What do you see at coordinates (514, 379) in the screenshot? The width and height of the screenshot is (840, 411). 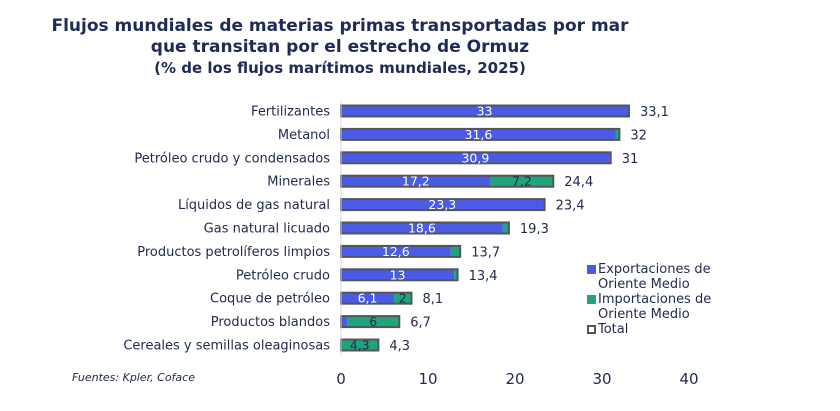 I see `x-tick-20: 20` at bounding box center [514, 379].